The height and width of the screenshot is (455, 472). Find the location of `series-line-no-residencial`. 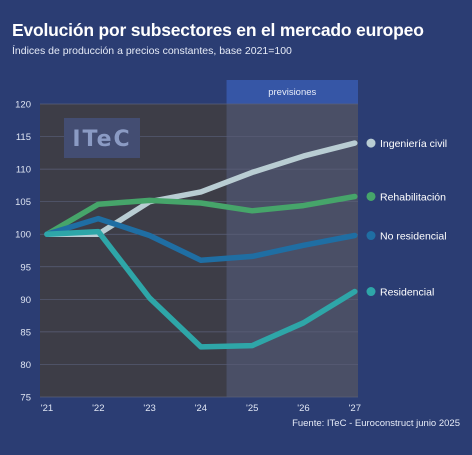

series-line-no-residencial is located at coordinates (201, 239).